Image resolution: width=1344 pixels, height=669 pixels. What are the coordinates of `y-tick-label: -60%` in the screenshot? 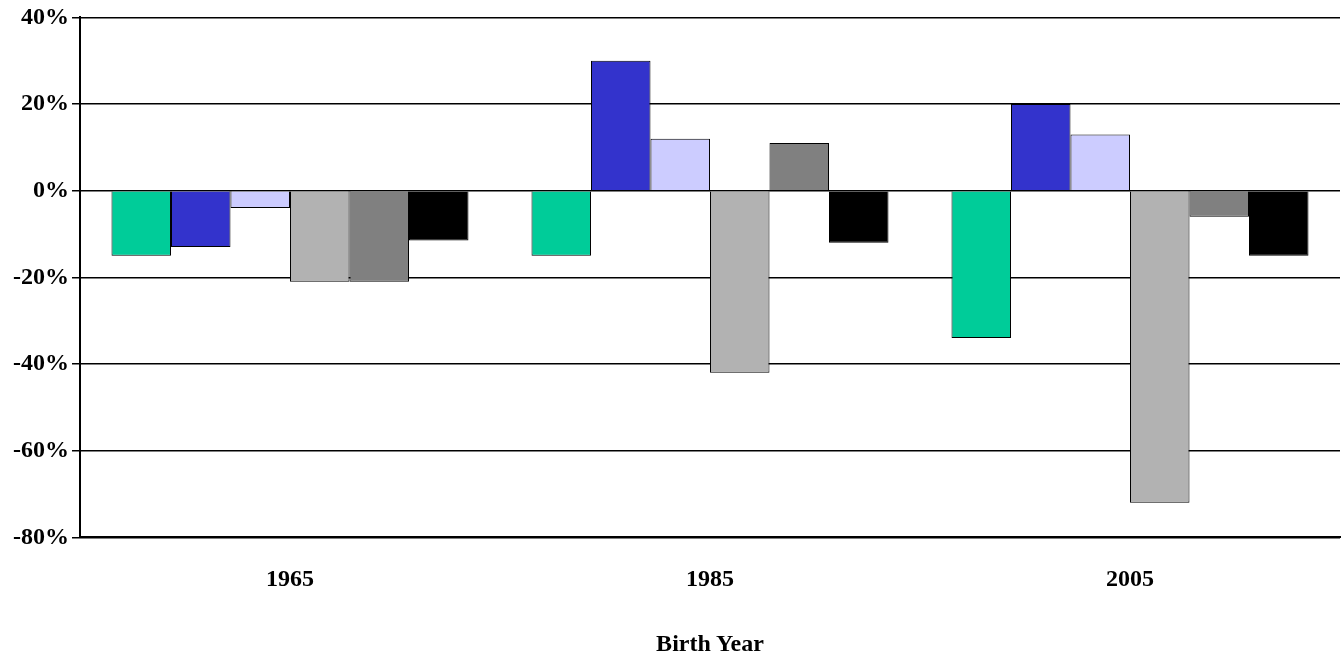 It's located at (40, 448).